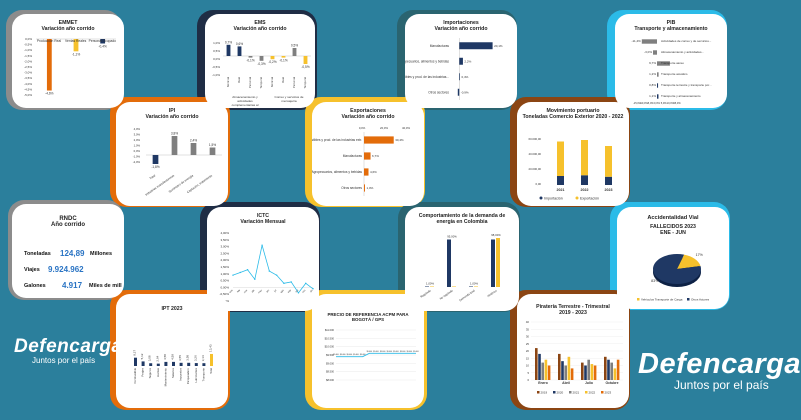  Describe the element at coordinates (231, 291) in the screenshot. I see `xtick-label: ene` at that location.